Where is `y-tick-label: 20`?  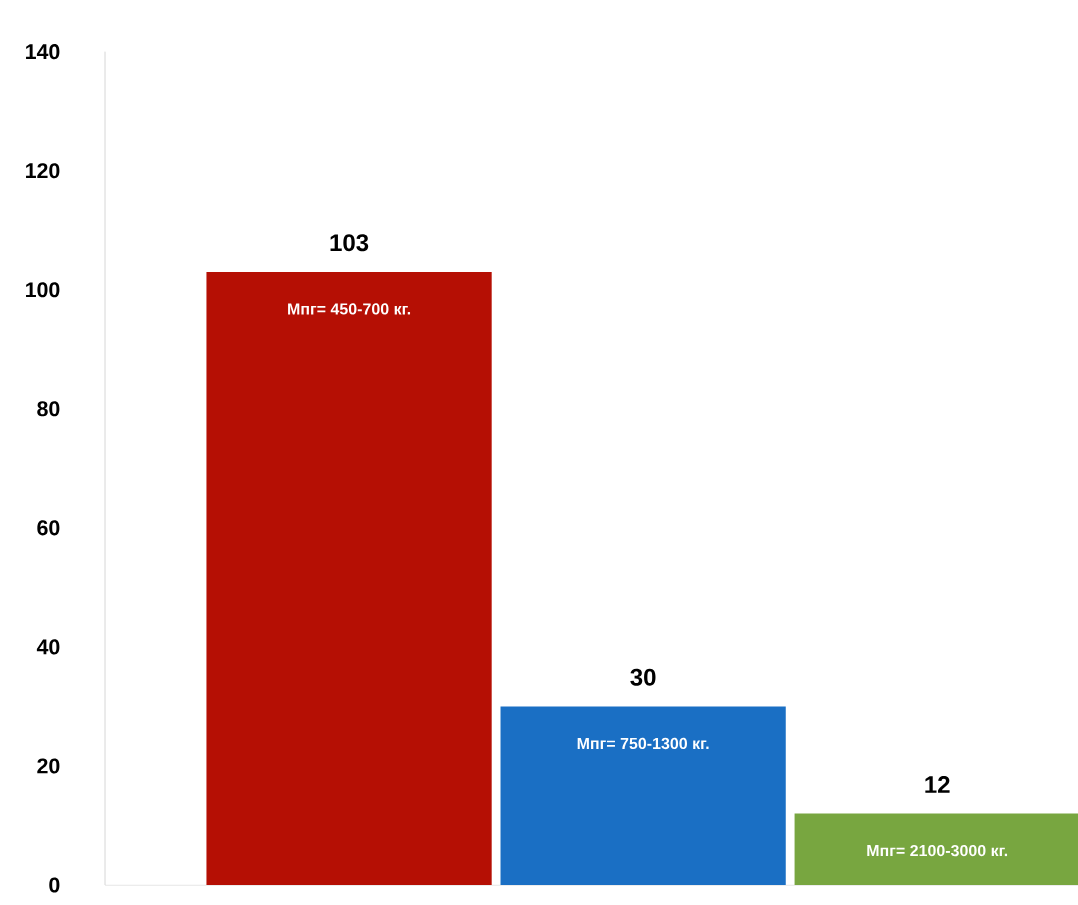 y-tick-label: 20 is located at coordinates (48, 766).